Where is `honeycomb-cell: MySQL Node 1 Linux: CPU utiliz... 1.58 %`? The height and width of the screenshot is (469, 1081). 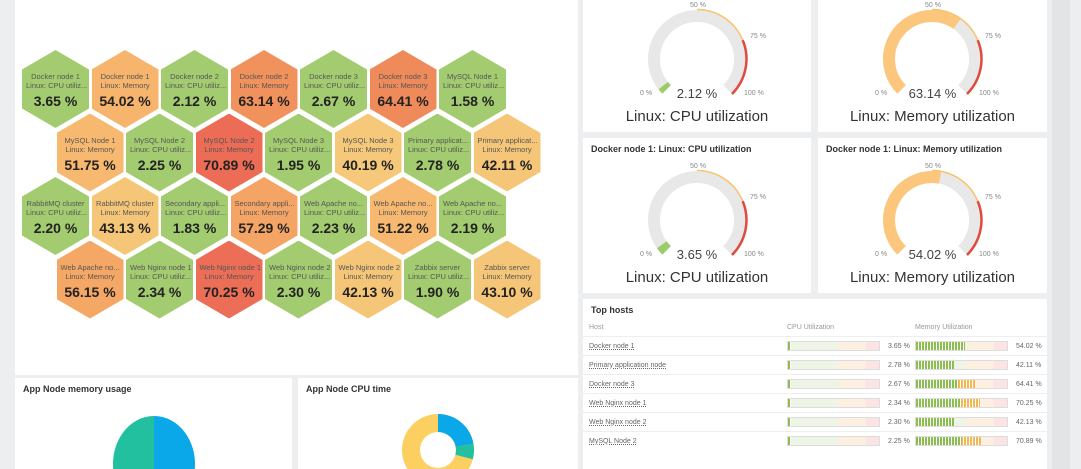 honeycomb-cell: MySQL Node 1 Linux: CPU utiliz... 1.58 % is located at coordinates (472, 89).